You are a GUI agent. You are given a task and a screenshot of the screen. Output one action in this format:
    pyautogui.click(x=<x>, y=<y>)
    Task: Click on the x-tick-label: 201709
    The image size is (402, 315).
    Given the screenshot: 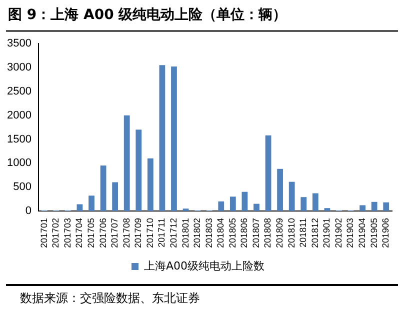 What is the action you would take?
    pyautogui.click(x=138, y=233)
    